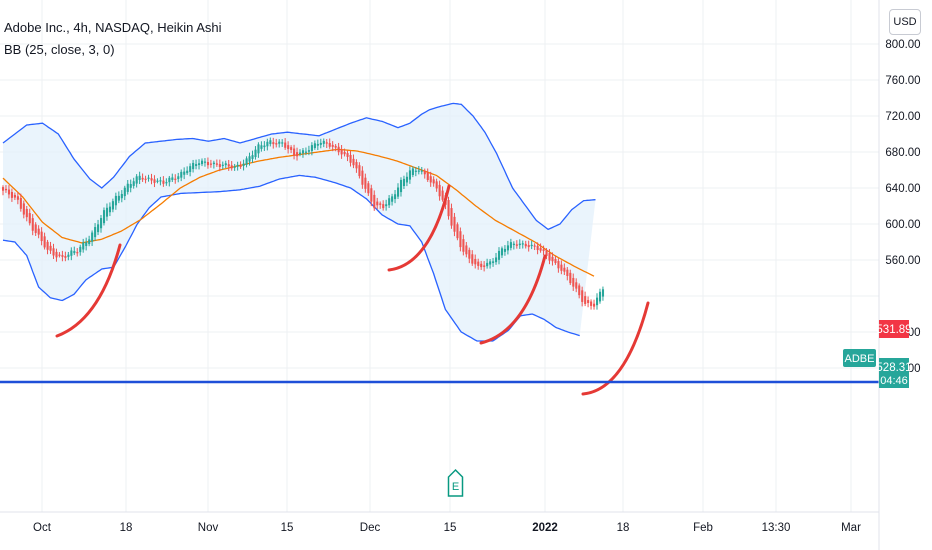 The image size is (932, 550). Describe the element at coordinates (59, 49) in the screenshot. I see `indicator-label: BB (25, close, 3, 0)` at that location.